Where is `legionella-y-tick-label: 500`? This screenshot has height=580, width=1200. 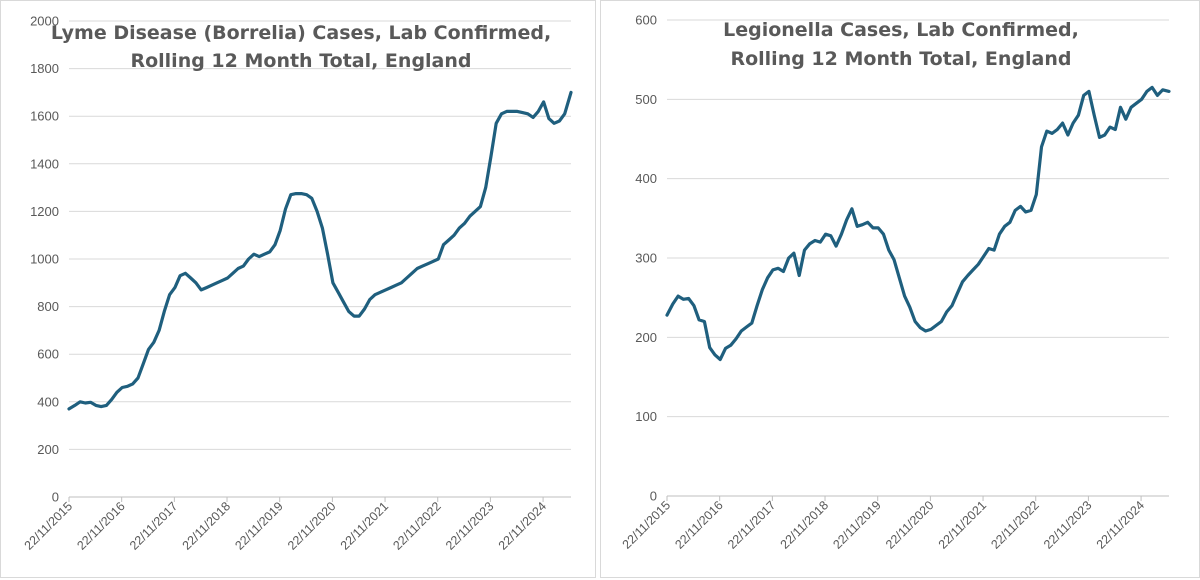
legionella-y-tick-label: 500 is located at coordinates (646, 99).